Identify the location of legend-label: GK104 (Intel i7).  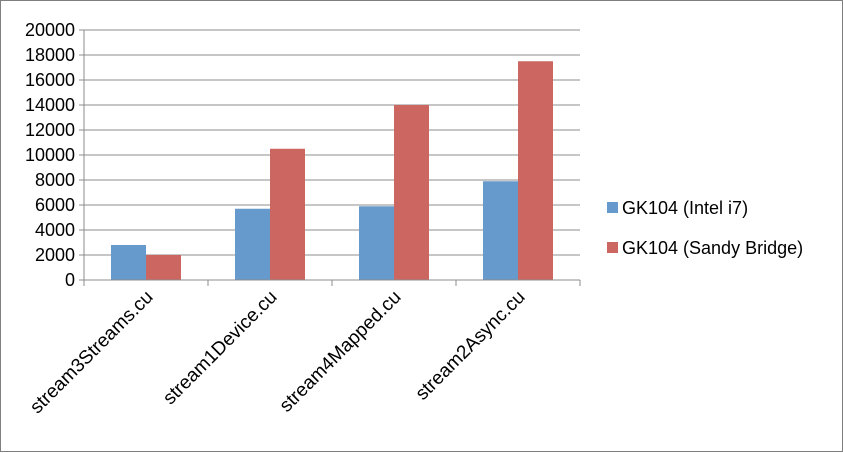
(685, 208).